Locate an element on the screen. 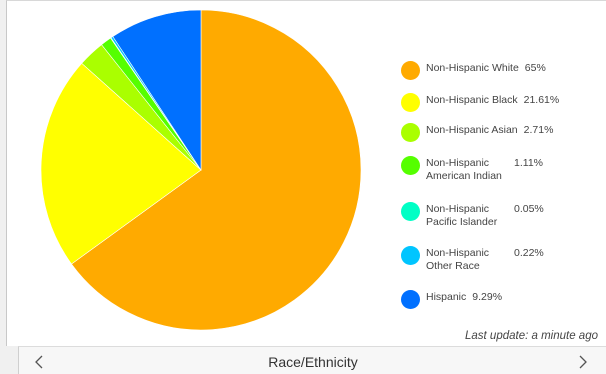 The width and height of the screenshot is (606, 374). legend-label: Non-Hispanic Asian is located at coordinates (472, 130).